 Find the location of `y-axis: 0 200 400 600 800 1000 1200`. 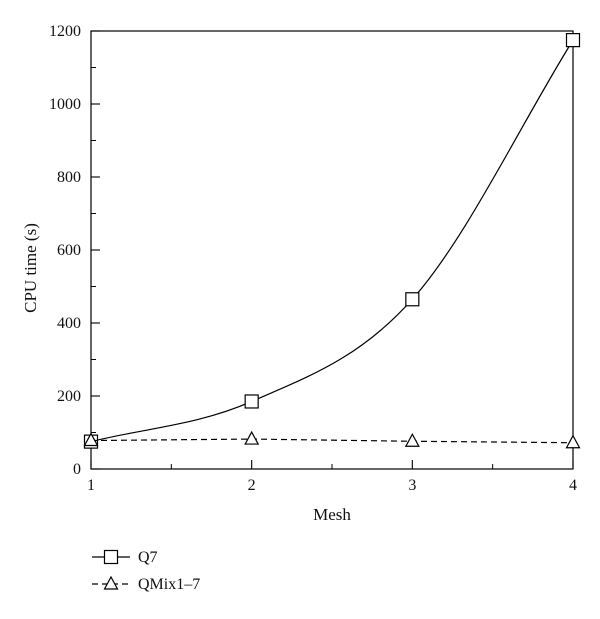

y-axis: 0 200 400 600 800 1000 1200 is located at coordinates (74, 250).